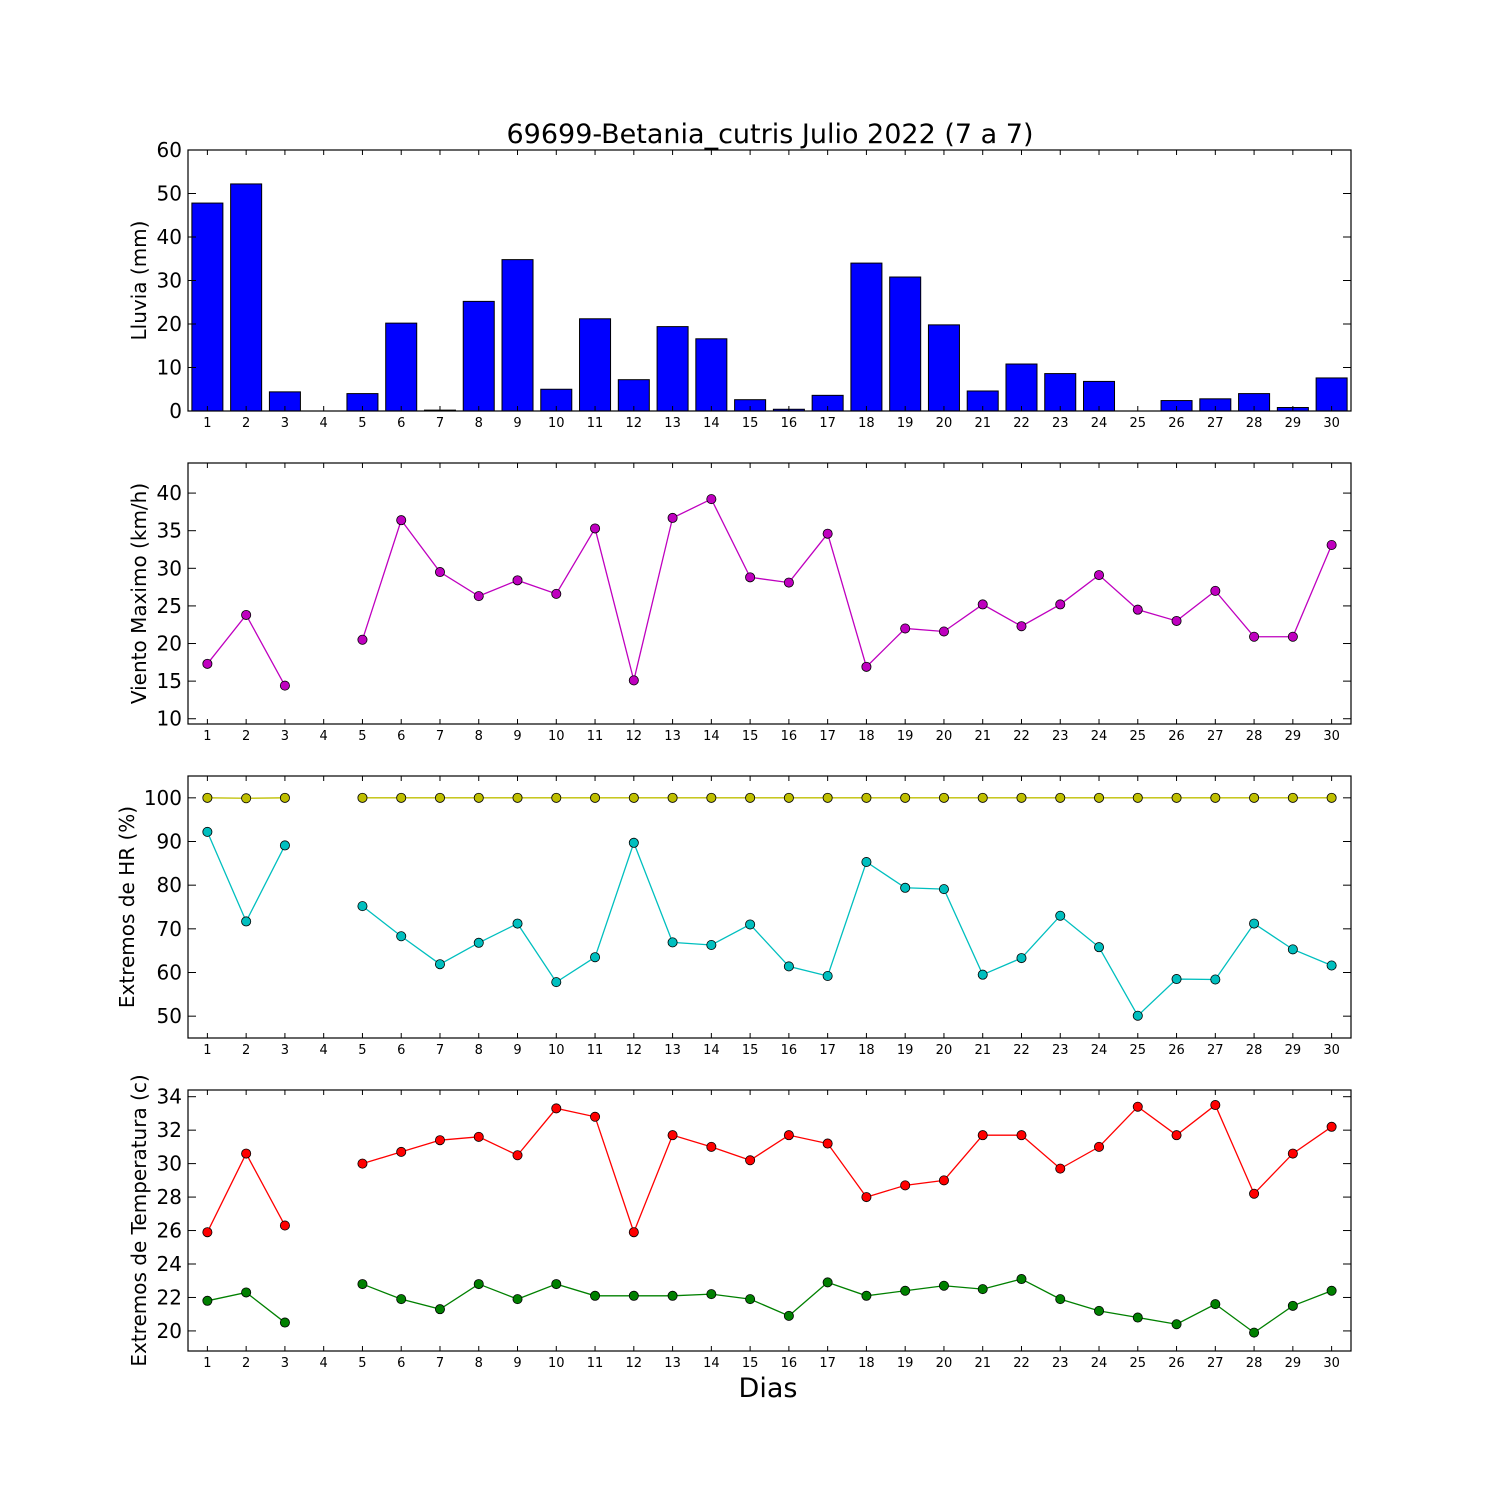  Describe the element at coordinates (175, 411) in the screenshot. I see `y-tick-label: 0` at that location.